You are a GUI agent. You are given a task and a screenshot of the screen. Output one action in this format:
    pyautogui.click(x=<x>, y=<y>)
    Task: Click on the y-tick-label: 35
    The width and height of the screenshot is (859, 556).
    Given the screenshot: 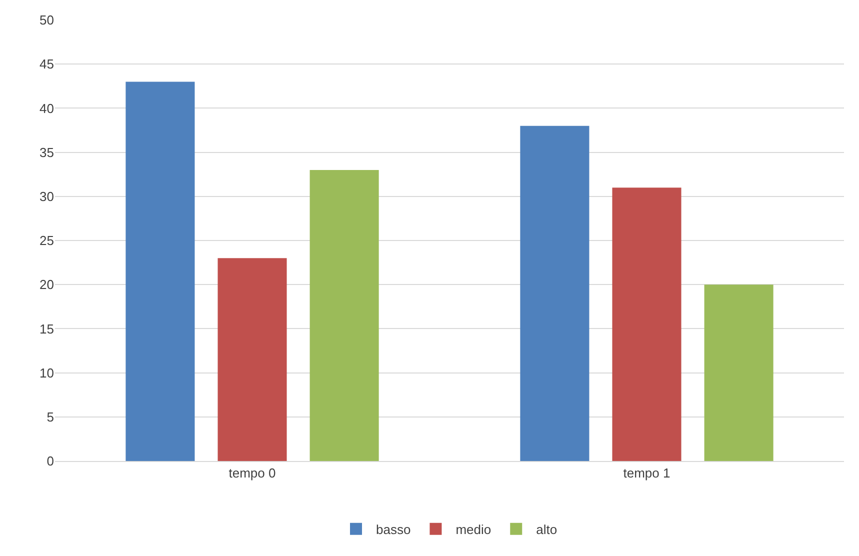 What is the action you would take?
    pyautogui.click(x=47, y=152)
    